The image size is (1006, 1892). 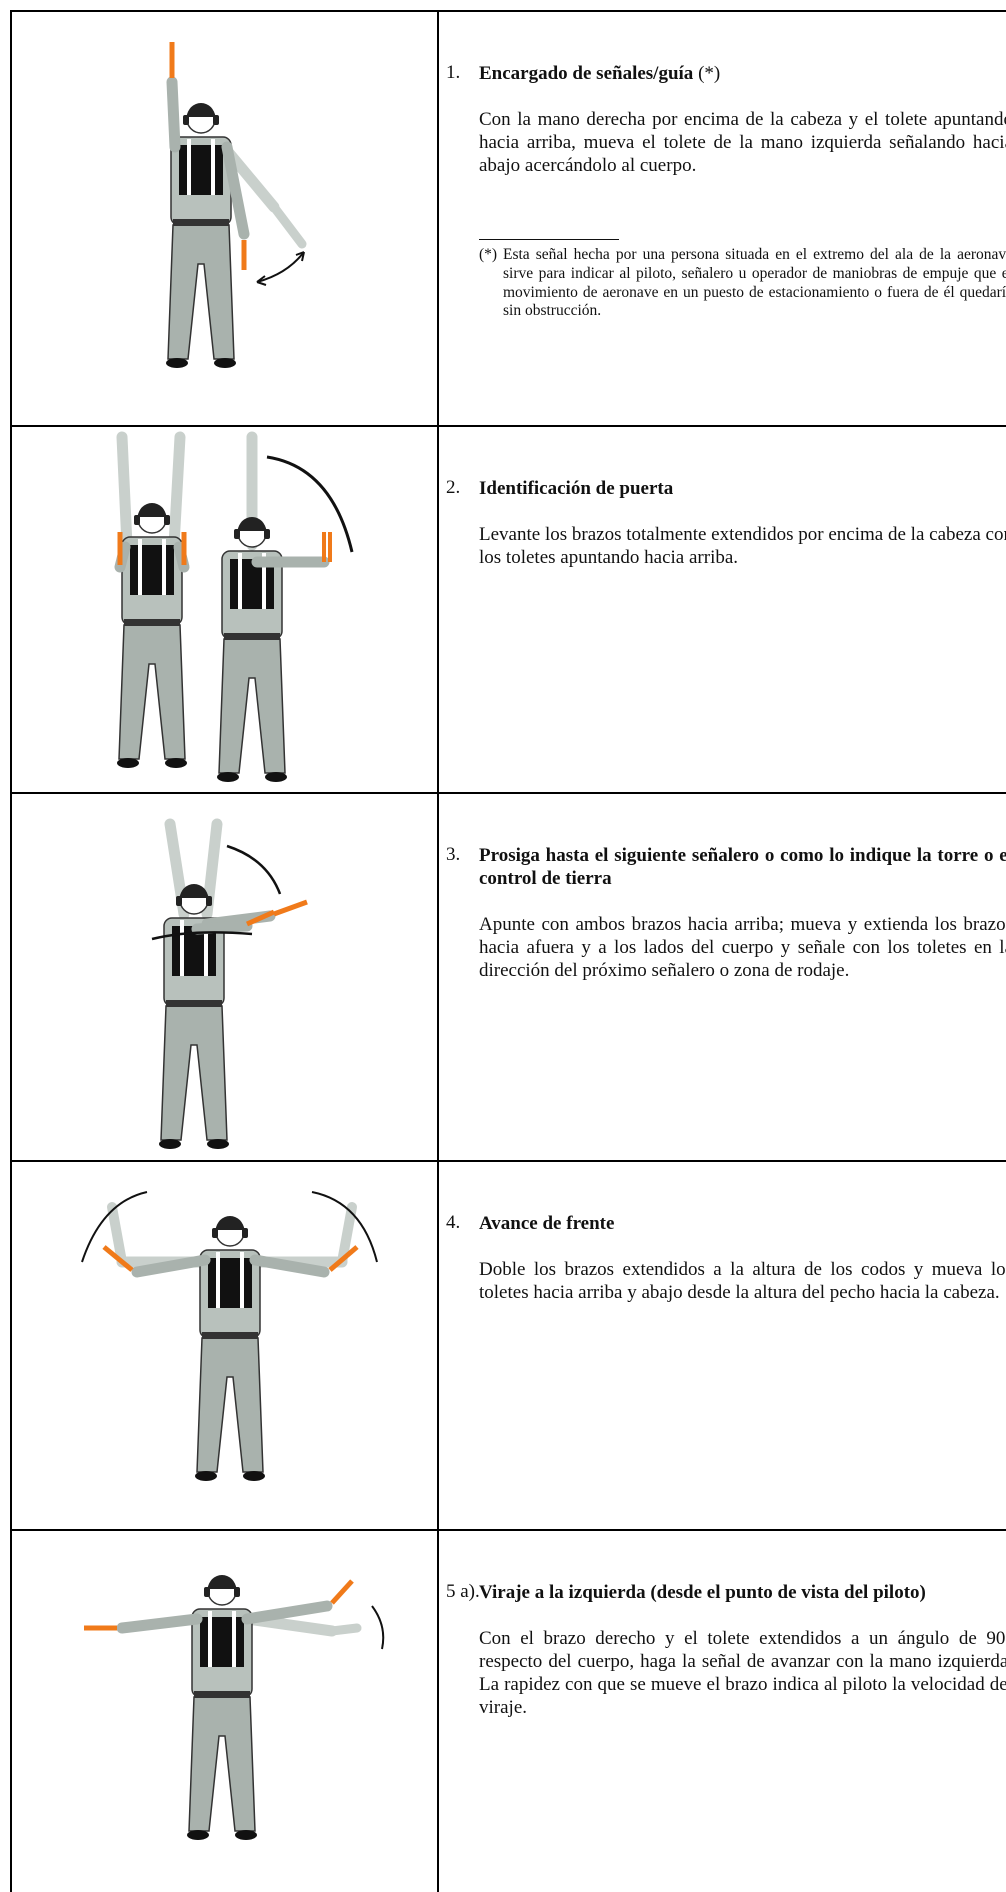 I want to click on title-note: (*), so click(x=709, y=73).